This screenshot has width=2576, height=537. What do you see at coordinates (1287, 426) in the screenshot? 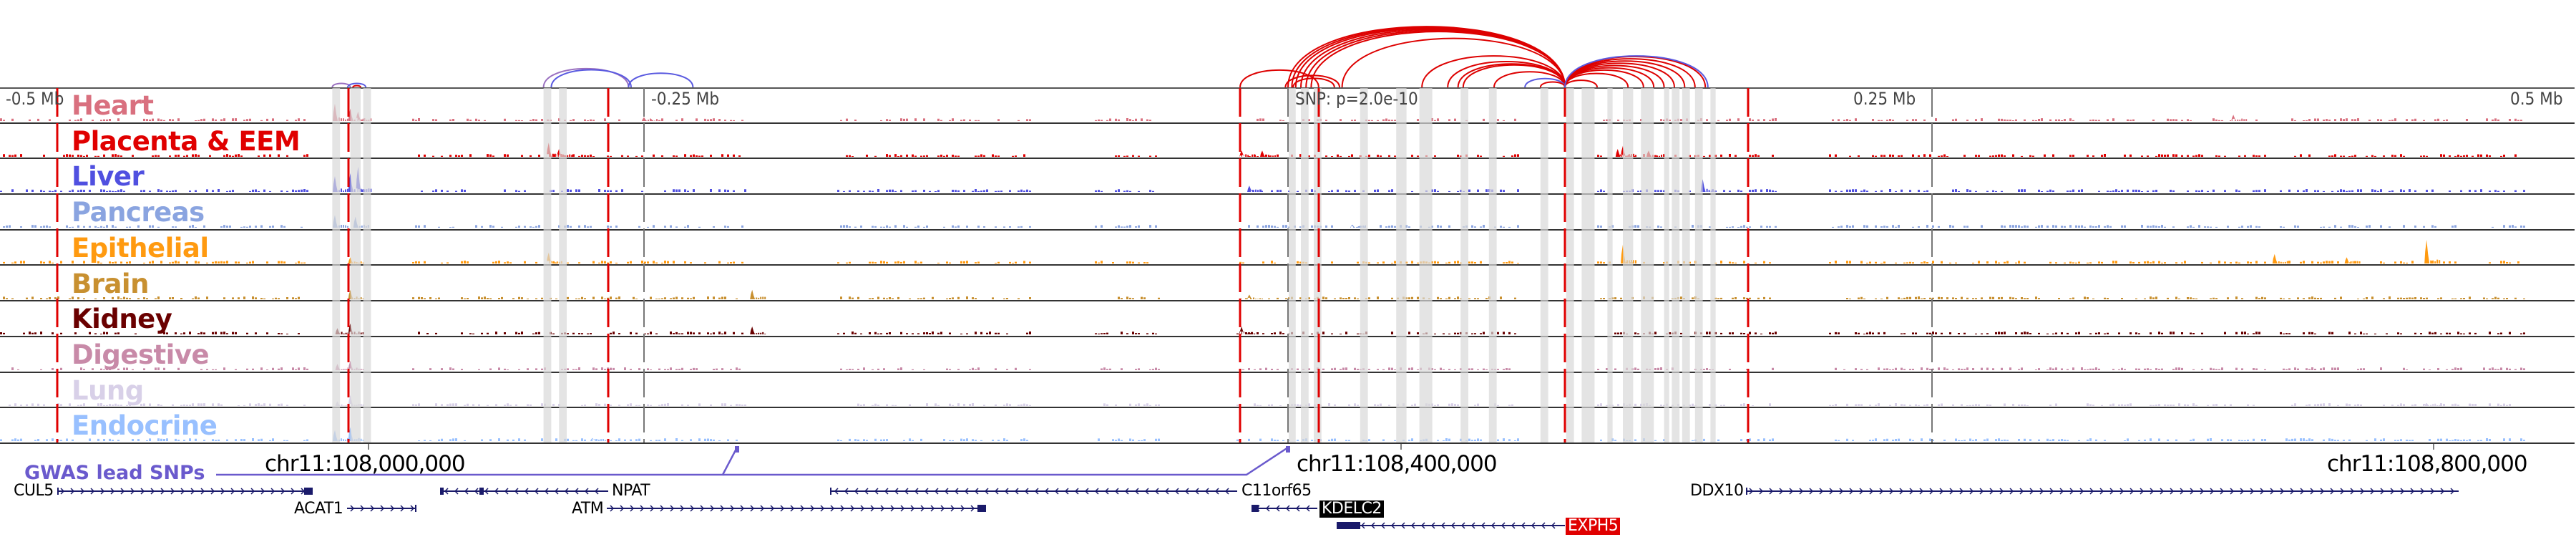
I see `track-endocrine: Endocrine` at bounding box center [1287, 426].